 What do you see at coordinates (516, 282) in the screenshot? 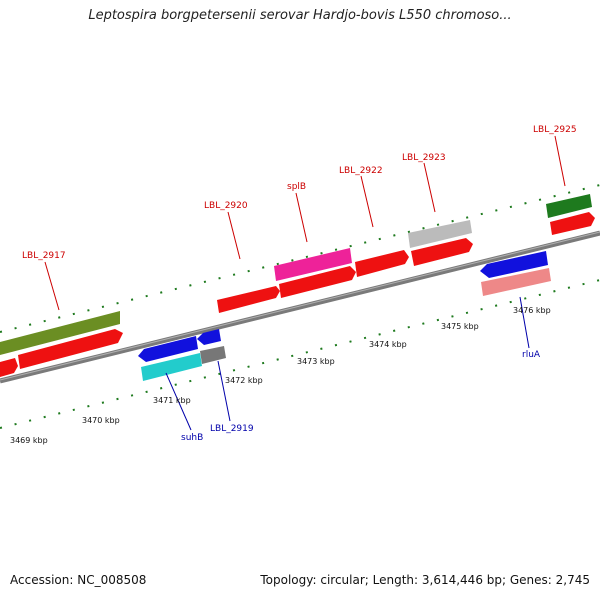
I see `feature-salmon` at bounding box center [516, 282].